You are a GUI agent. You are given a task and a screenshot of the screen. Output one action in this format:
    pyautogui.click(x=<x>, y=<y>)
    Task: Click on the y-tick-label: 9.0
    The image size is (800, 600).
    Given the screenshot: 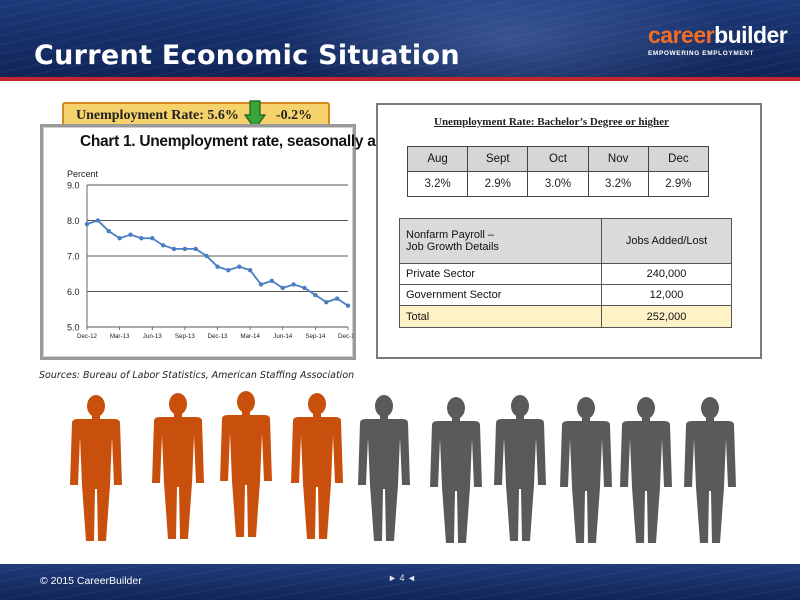 What is the action you would take?
    pyautogui.click(x=73, y=186)
    